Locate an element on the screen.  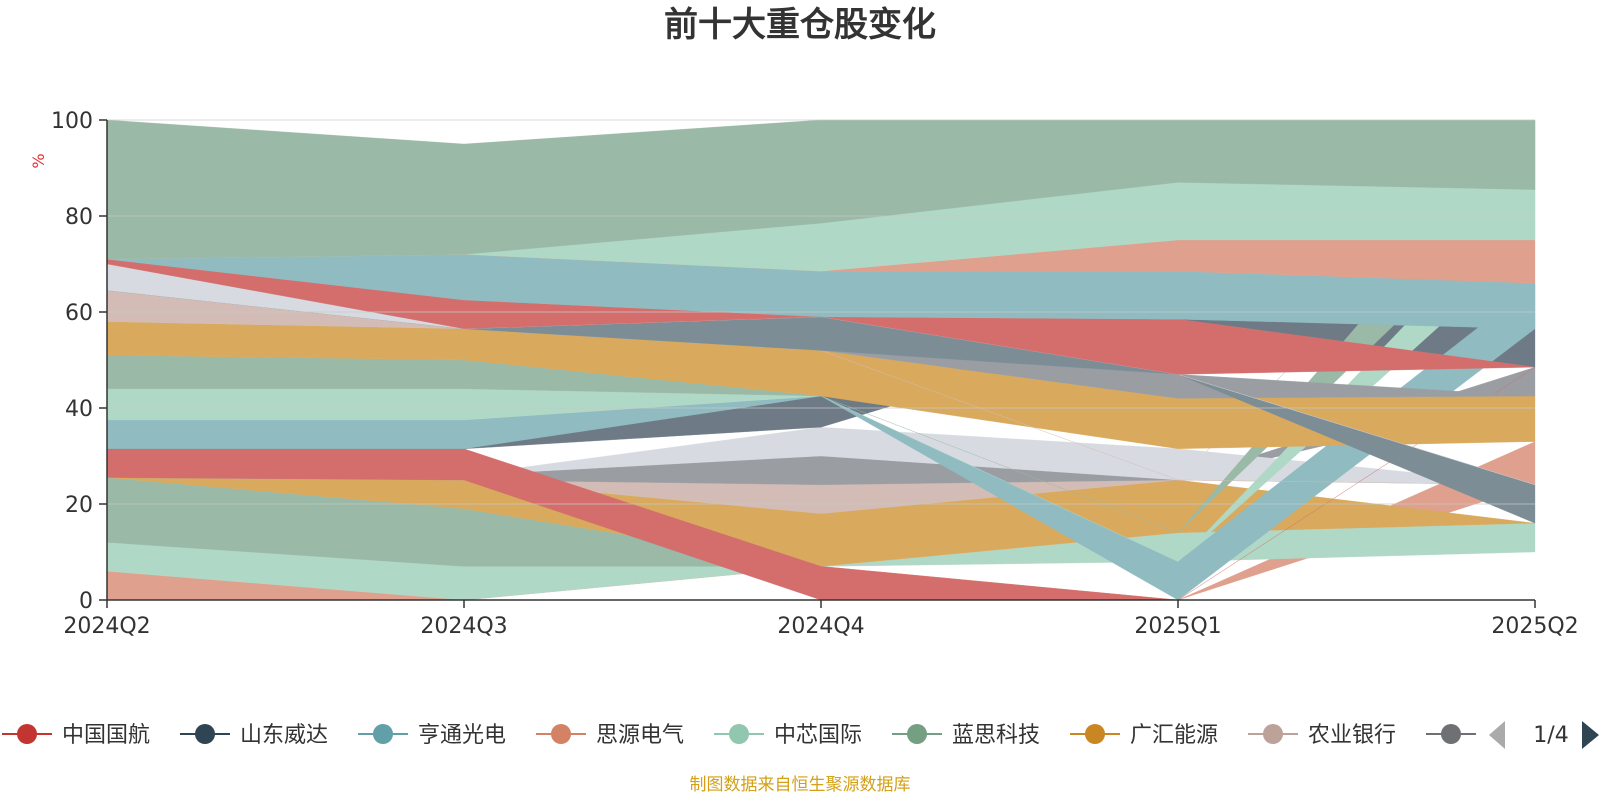
y-tick-label: 40 is located at coordinates (79, 409).